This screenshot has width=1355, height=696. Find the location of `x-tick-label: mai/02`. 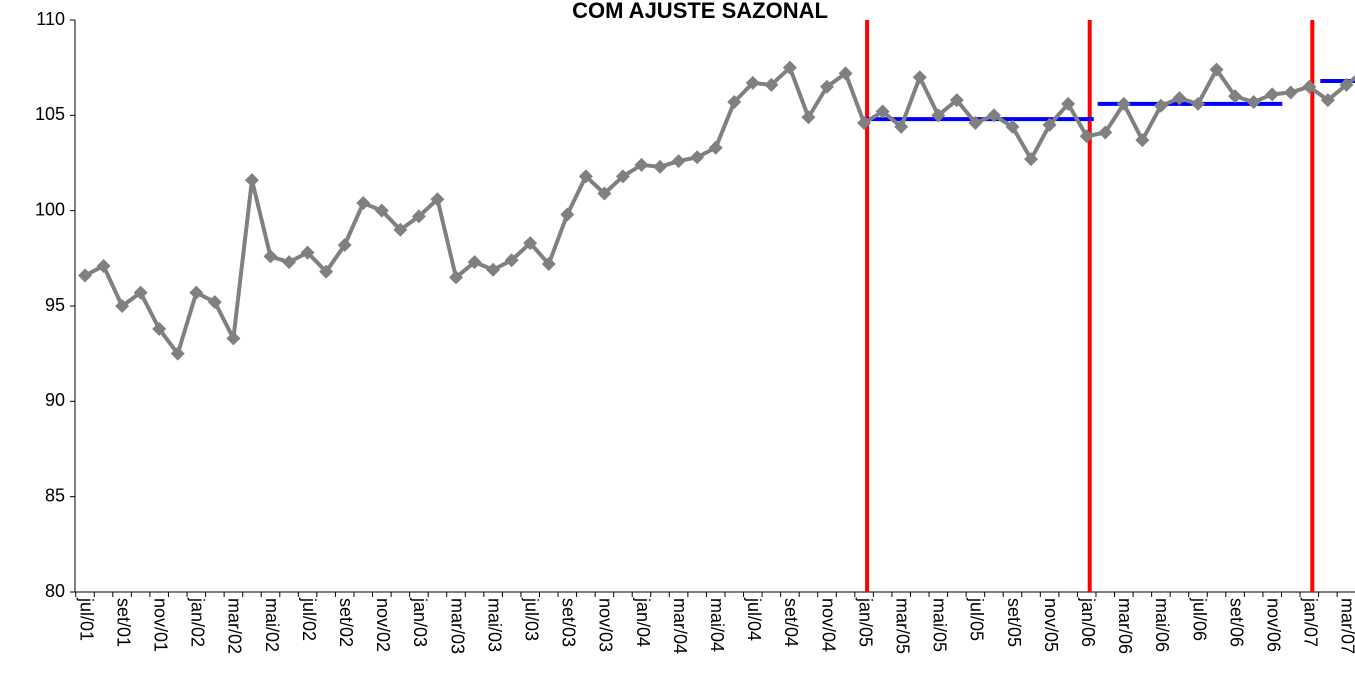

x-tick-label: mai/02 is located at coordinates (272, 625).